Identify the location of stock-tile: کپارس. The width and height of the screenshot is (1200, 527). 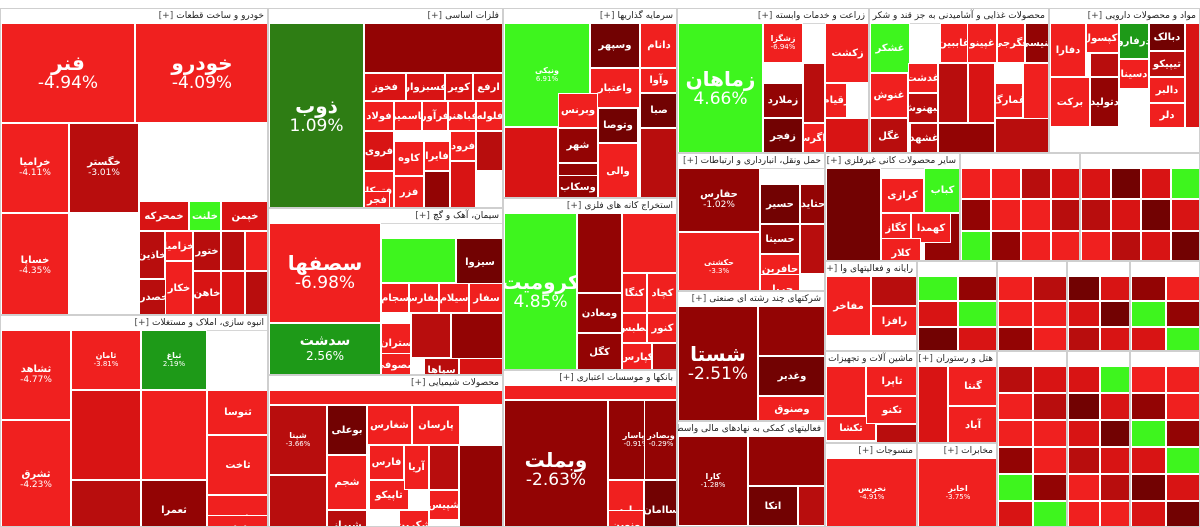
(637, 356).